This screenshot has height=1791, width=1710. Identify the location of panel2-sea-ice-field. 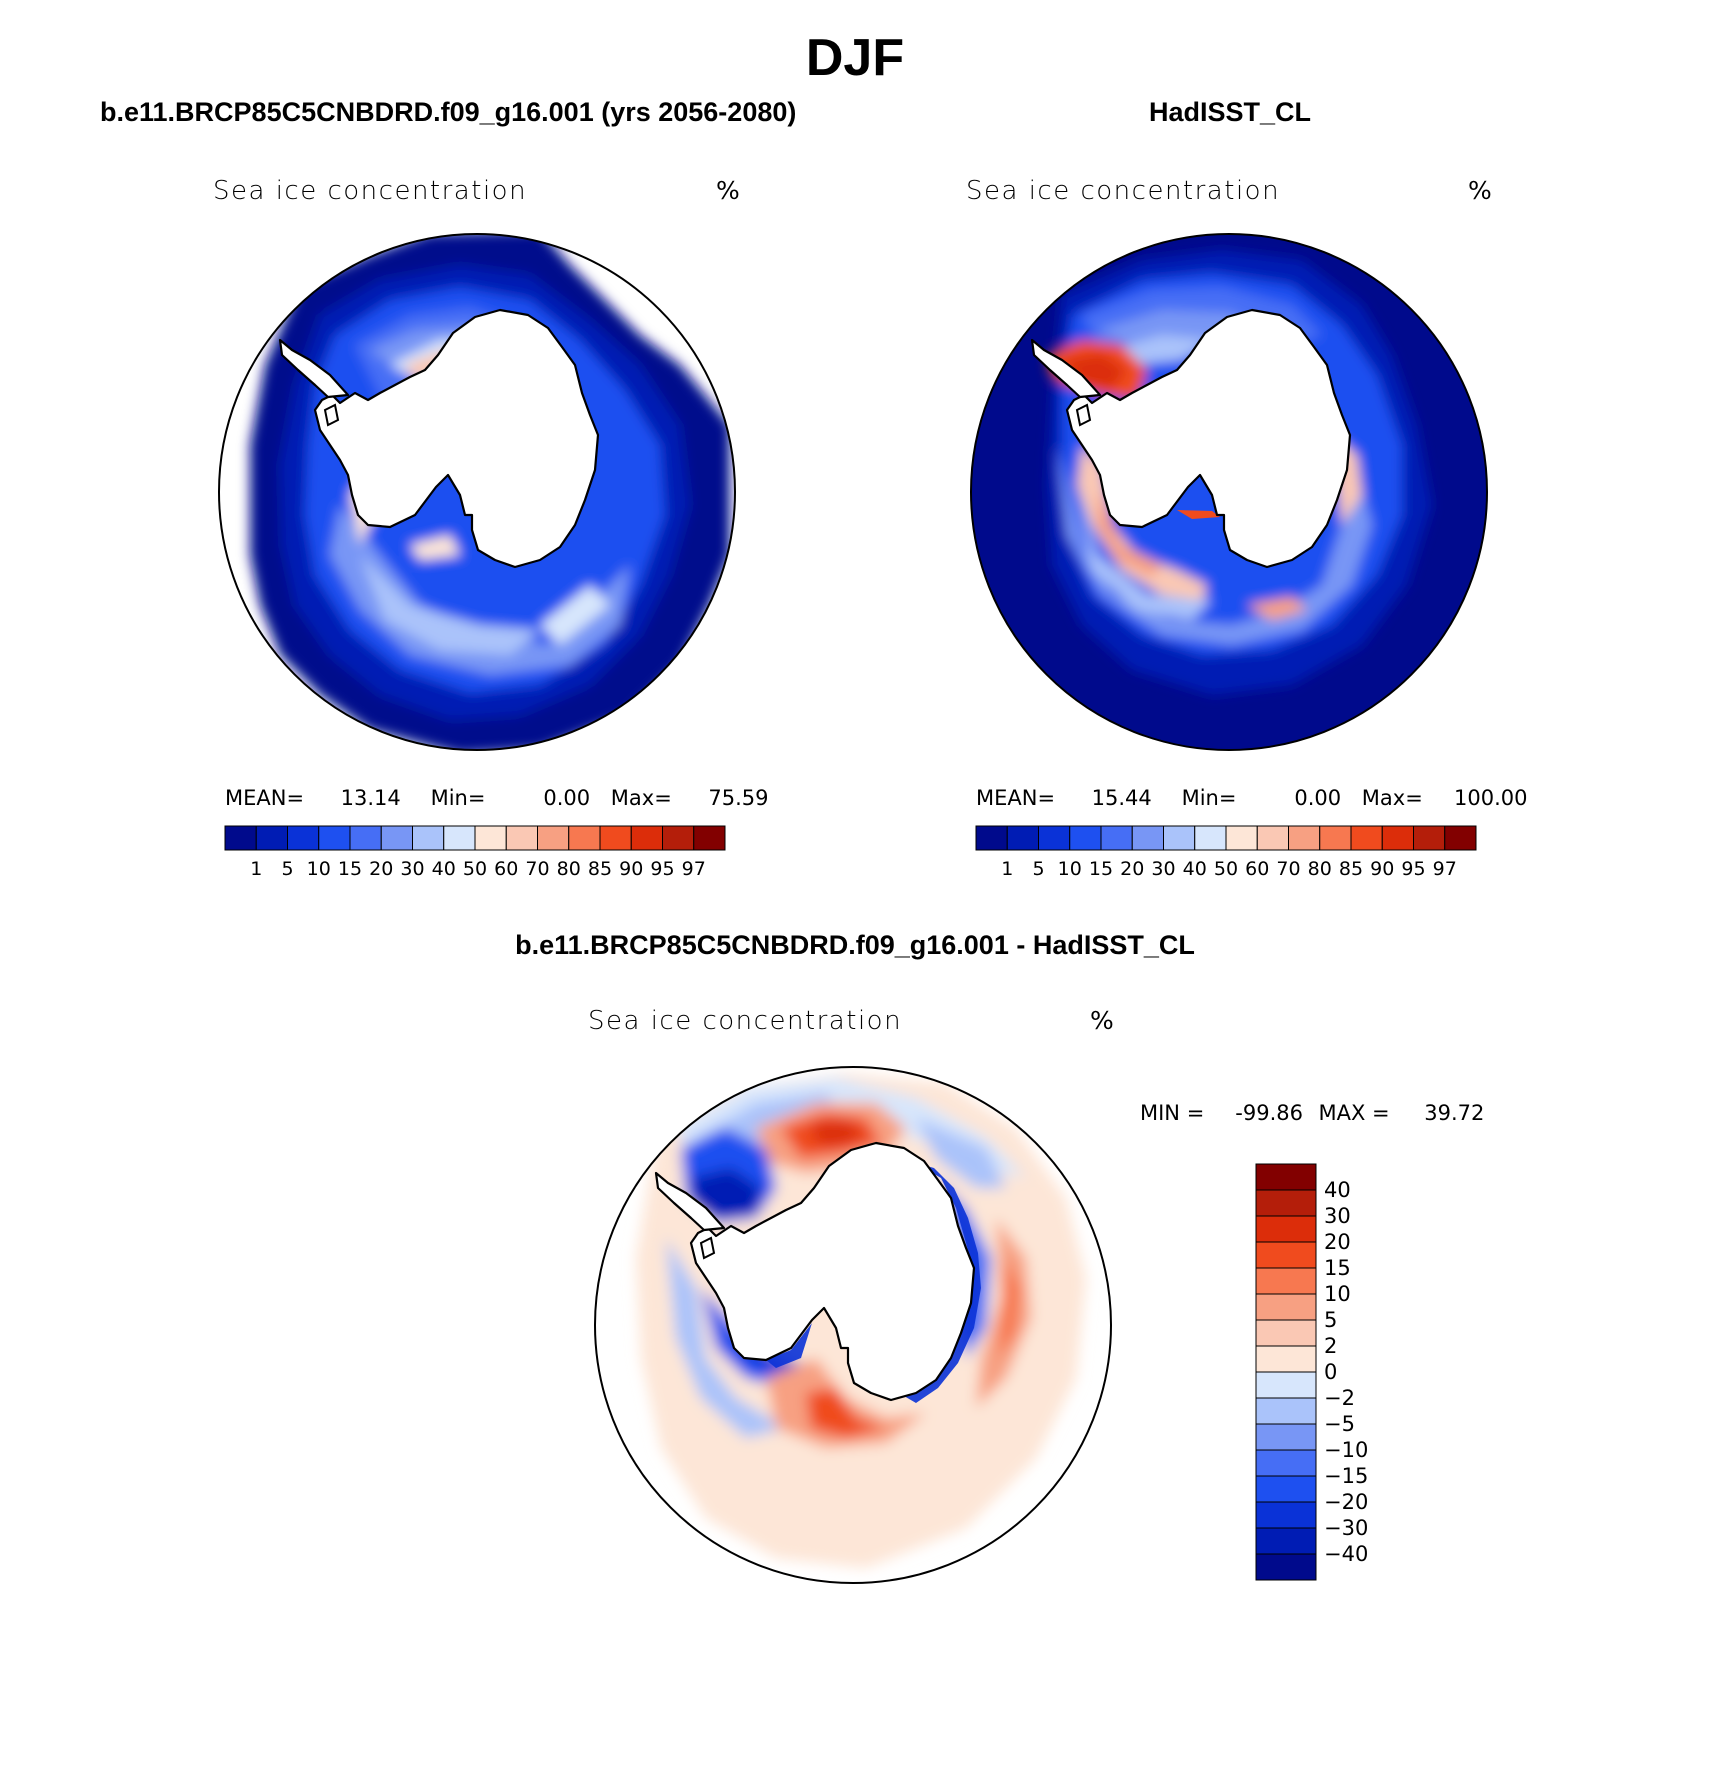
(1229, 492).